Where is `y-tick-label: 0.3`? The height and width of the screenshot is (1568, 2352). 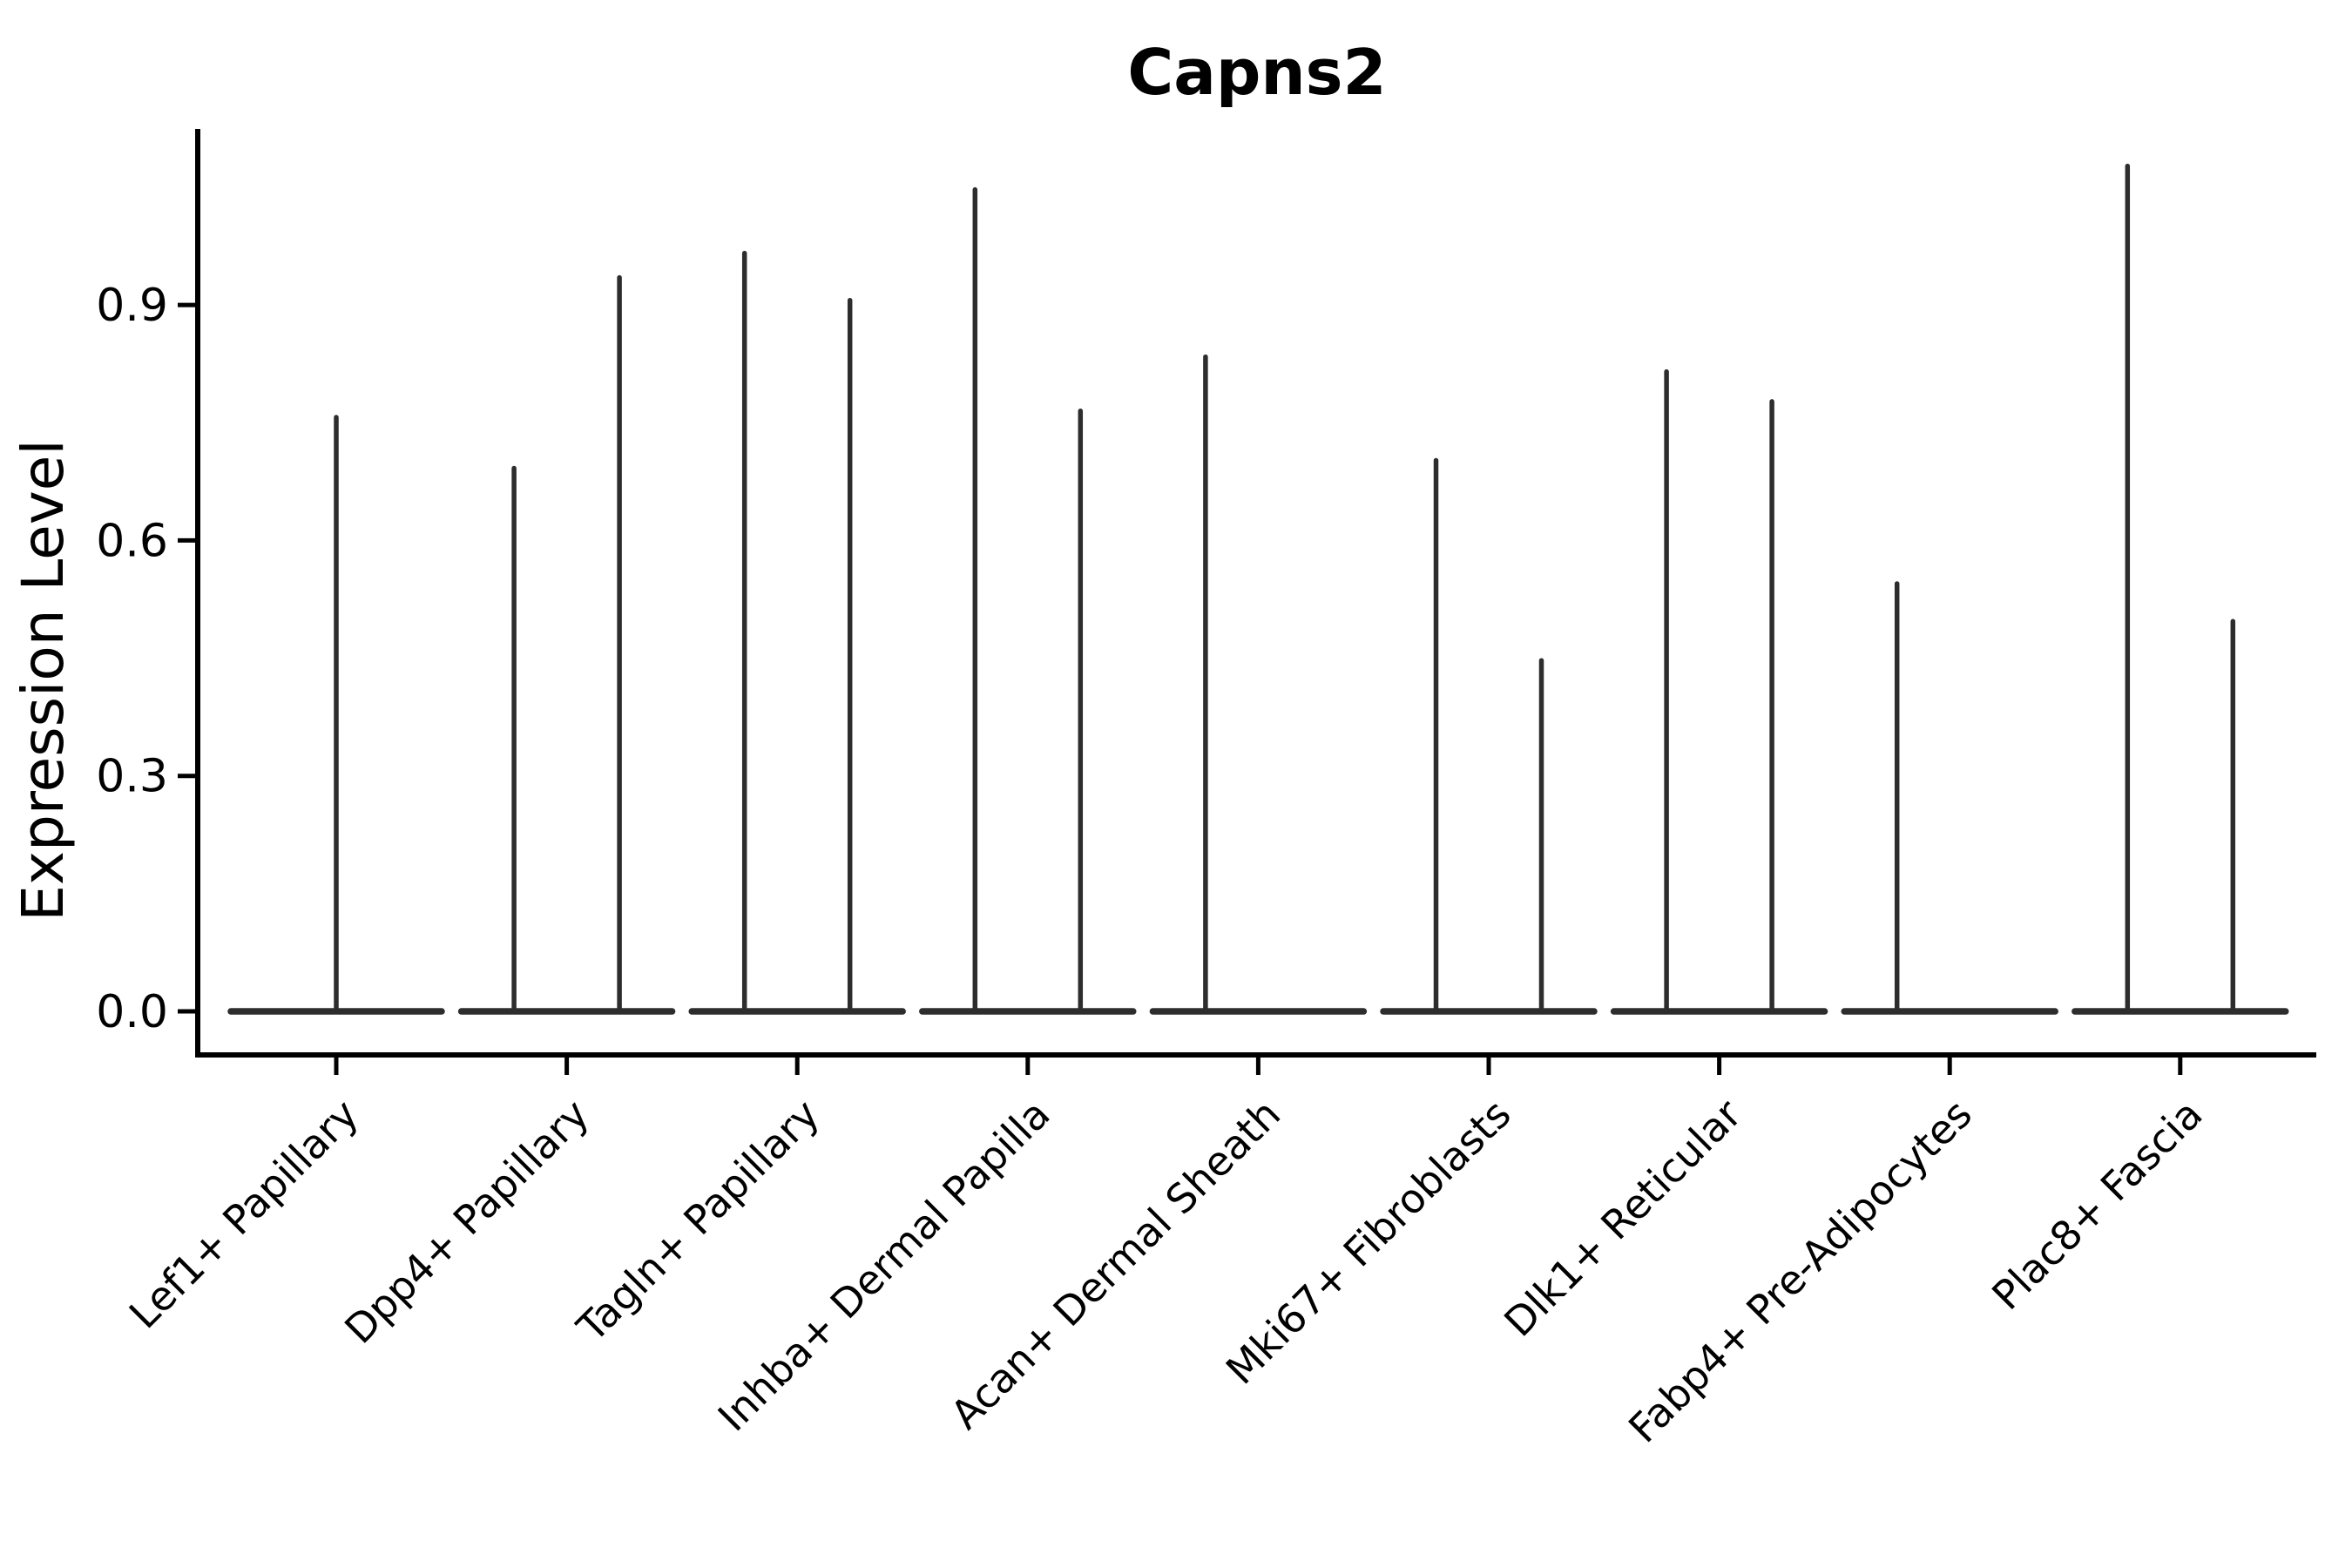 y-tick-label: 0.3 is located at coordinates (132, 777).